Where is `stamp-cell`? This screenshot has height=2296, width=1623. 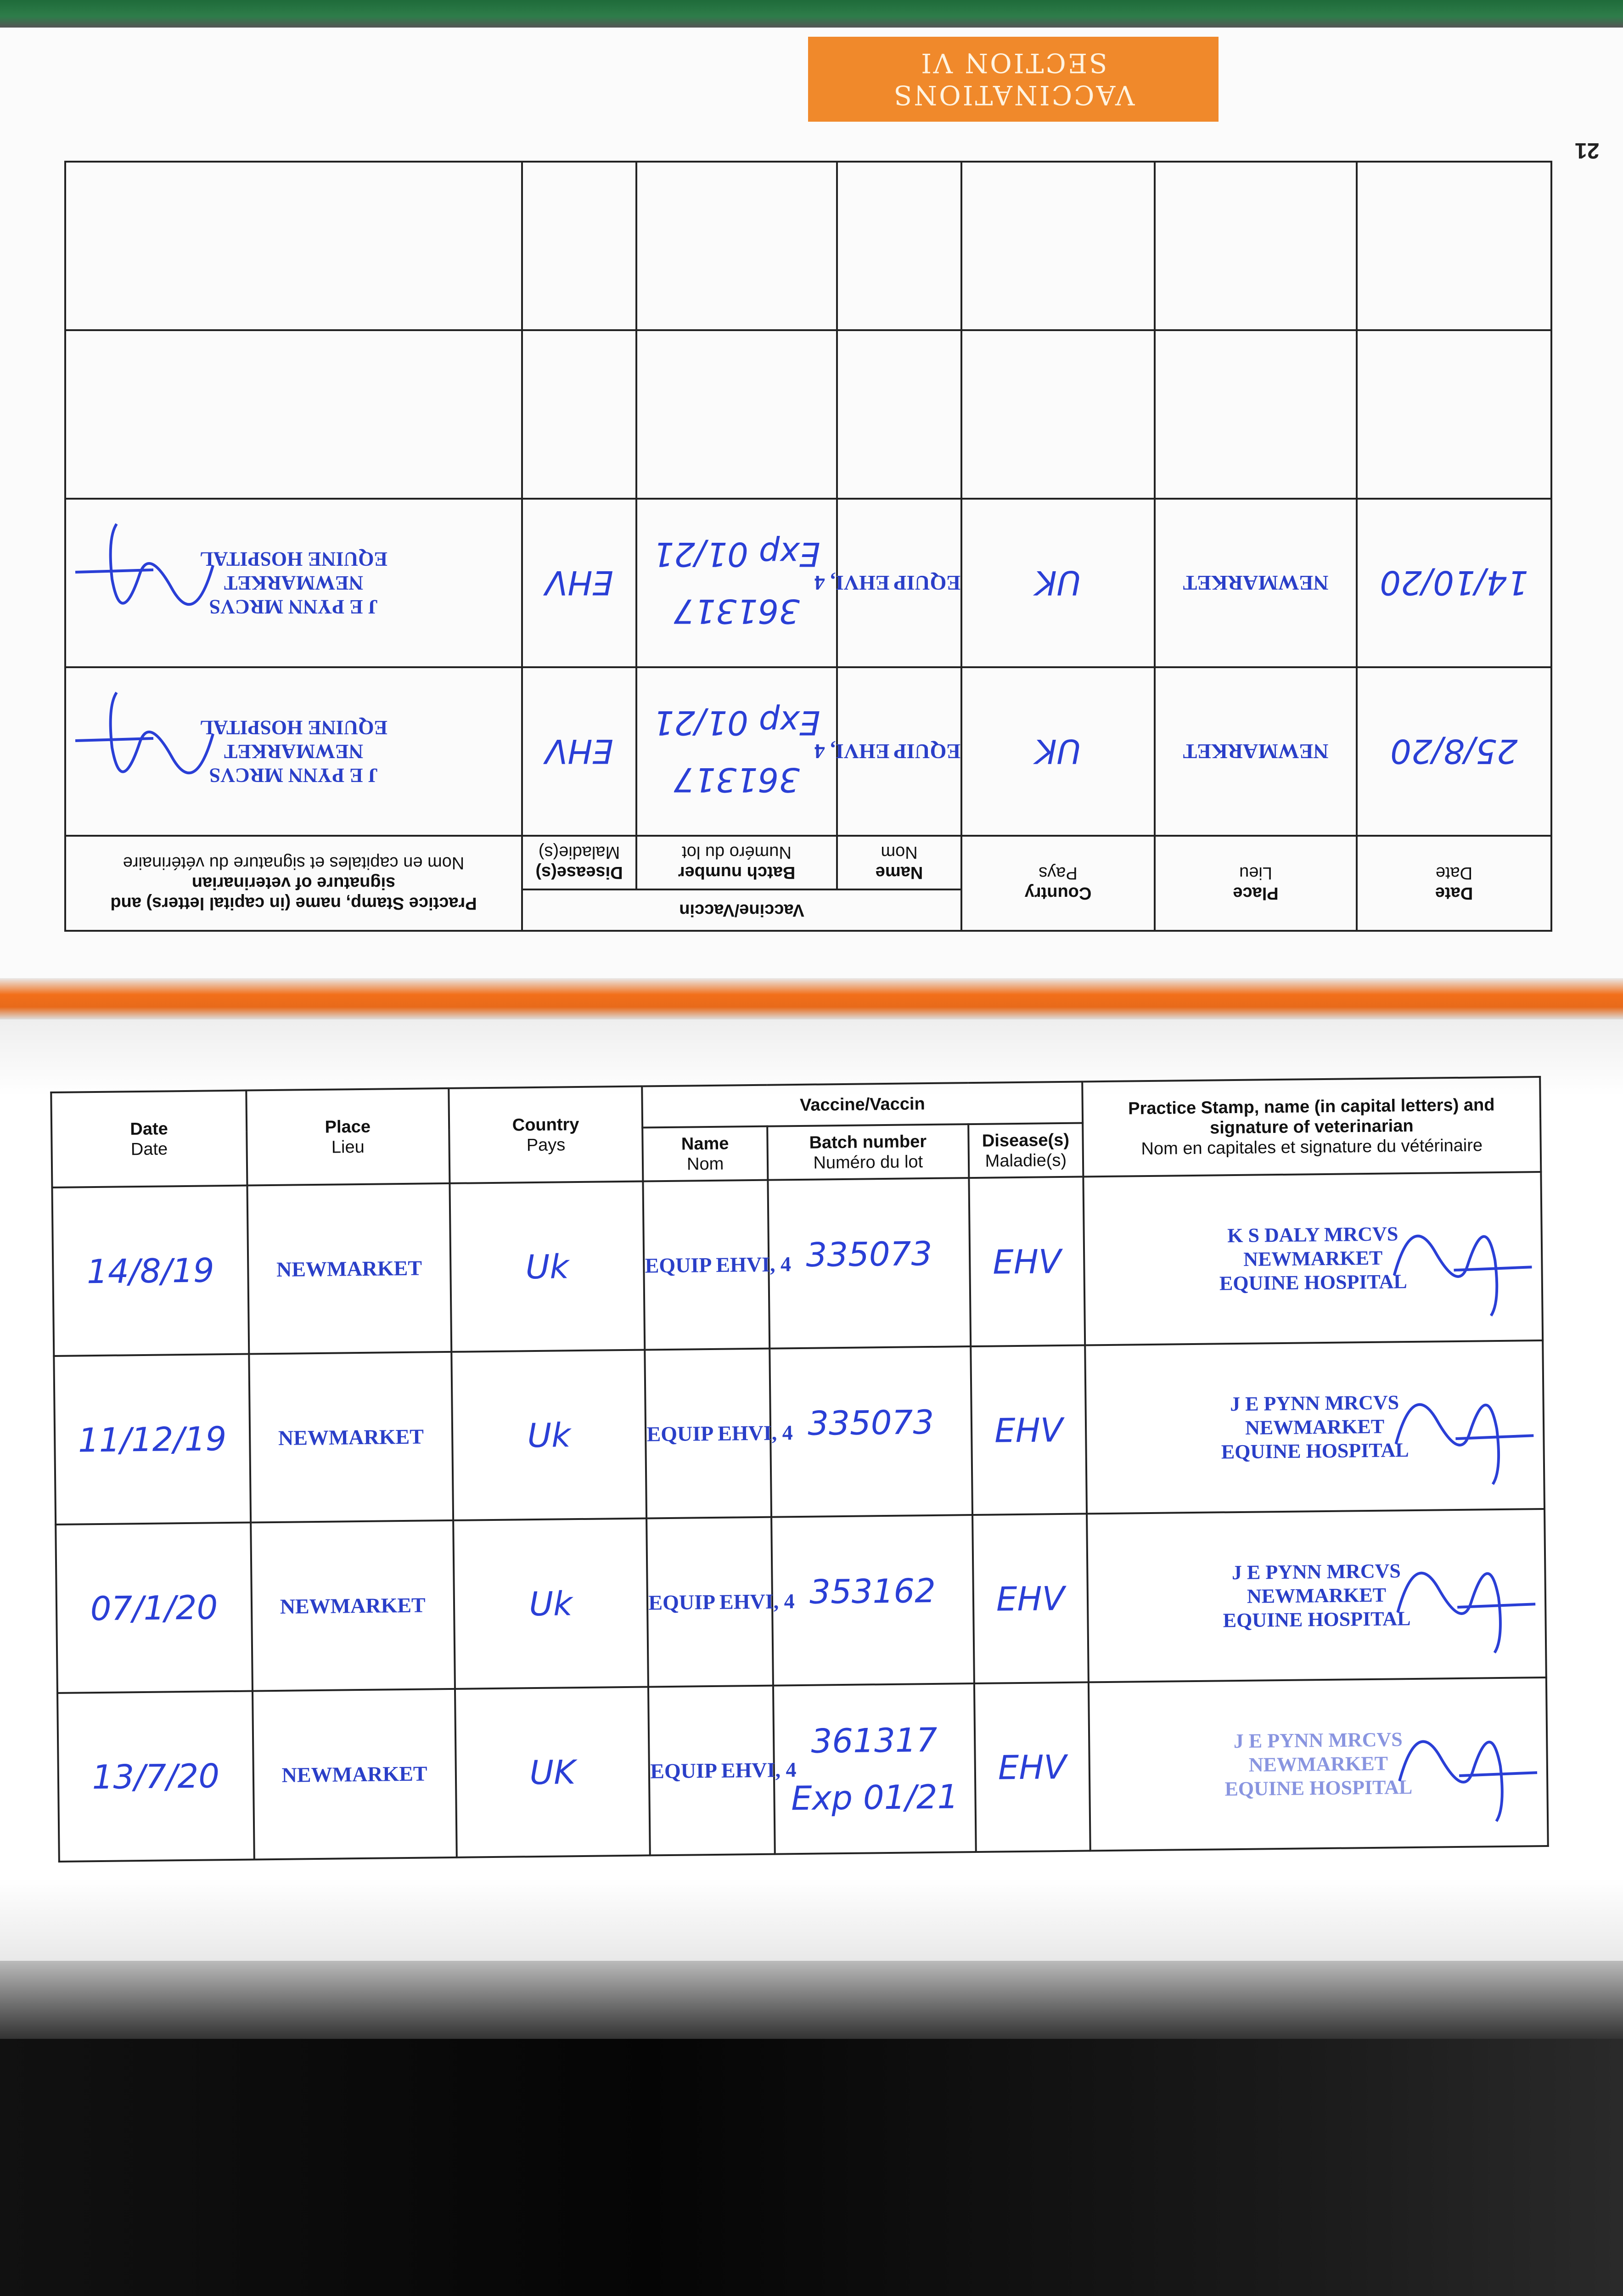
stamp-cell is located at coordinates (293, 414).